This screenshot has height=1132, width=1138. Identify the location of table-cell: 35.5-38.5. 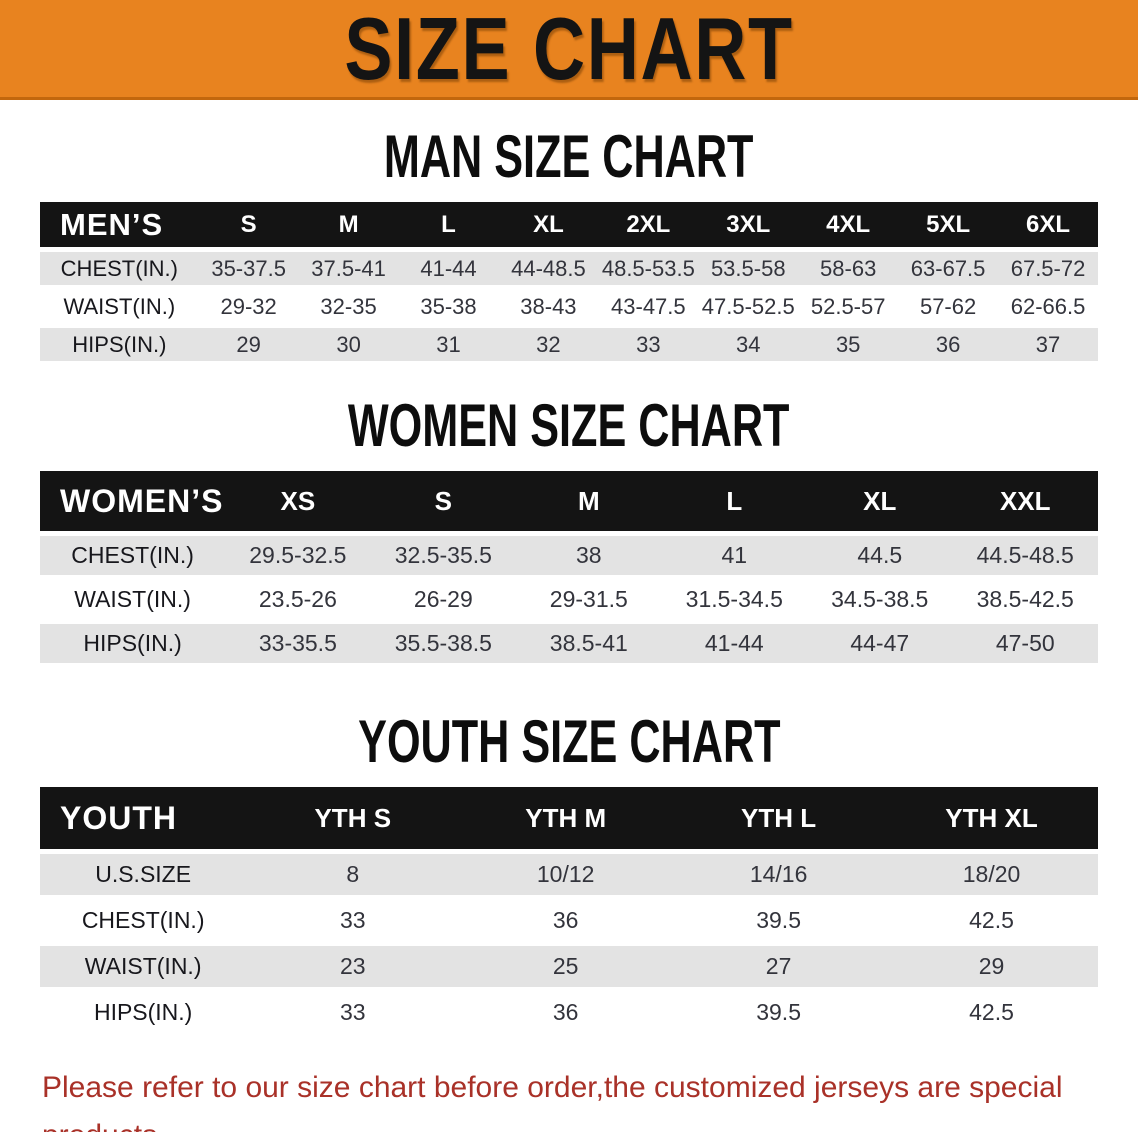
(443, 643).